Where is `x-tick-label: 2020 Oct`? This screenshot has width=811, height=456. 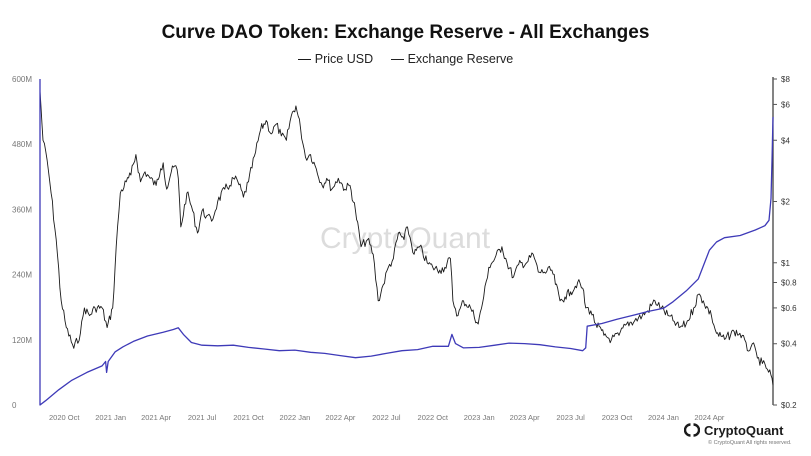
x-tick-label: 2020 Oct is located at coordinates (64, 417).